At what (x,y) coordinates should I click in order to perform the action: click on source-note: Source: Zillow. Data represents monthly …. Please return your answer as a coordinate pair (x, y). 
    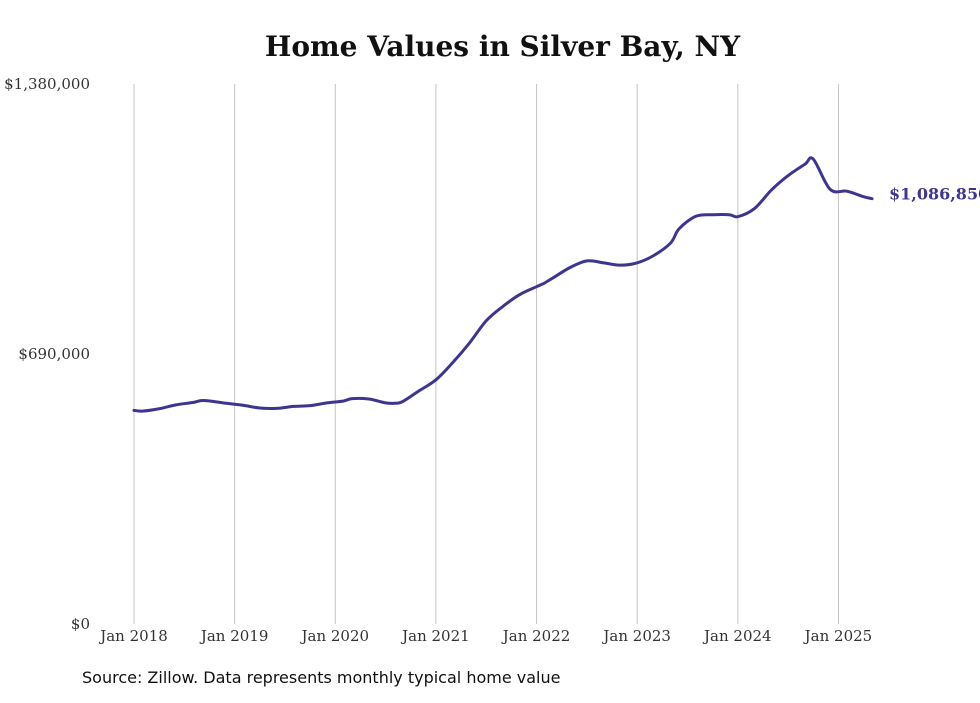
    Looking at the image, I should click on (321, 677).